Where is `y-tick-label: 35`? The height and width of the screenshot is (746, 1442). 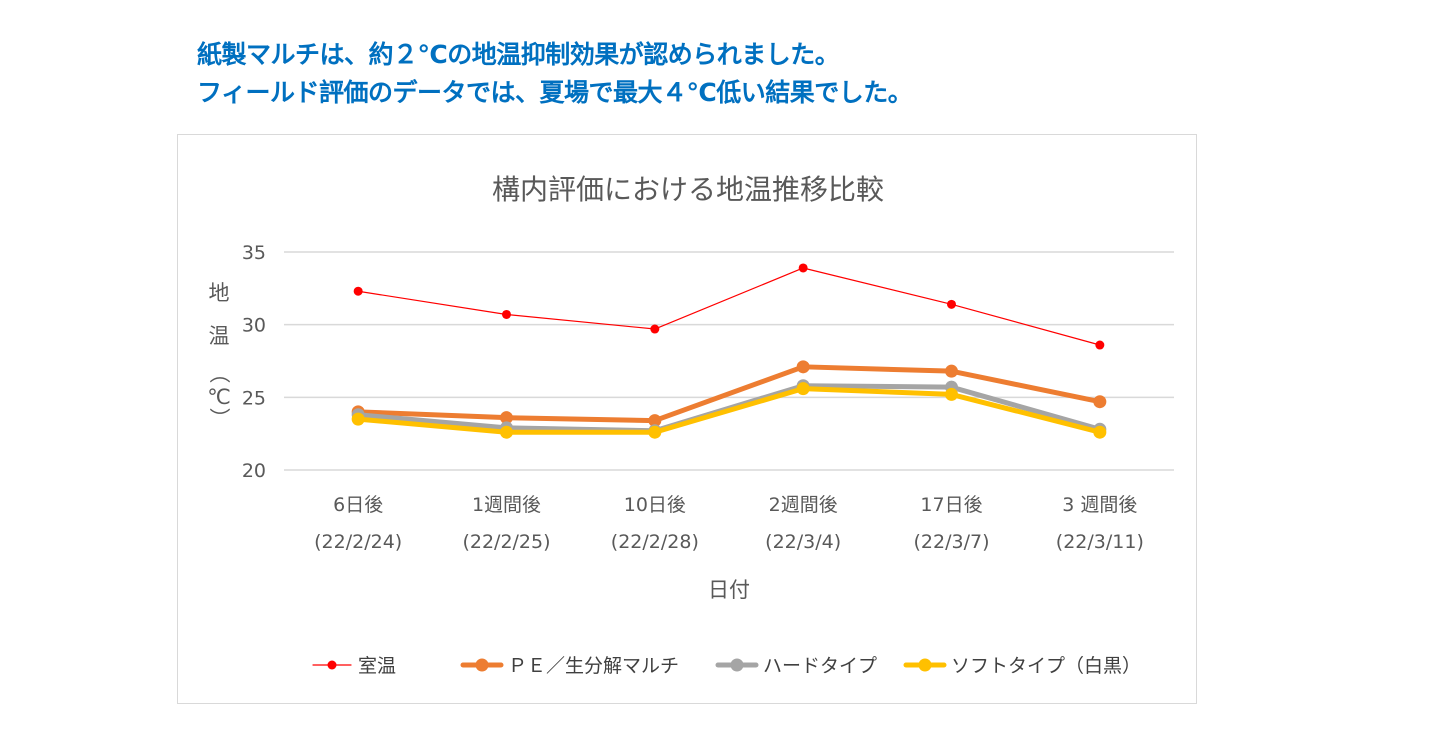
y-tick-label: 35 is located at coordinates (254, 253).